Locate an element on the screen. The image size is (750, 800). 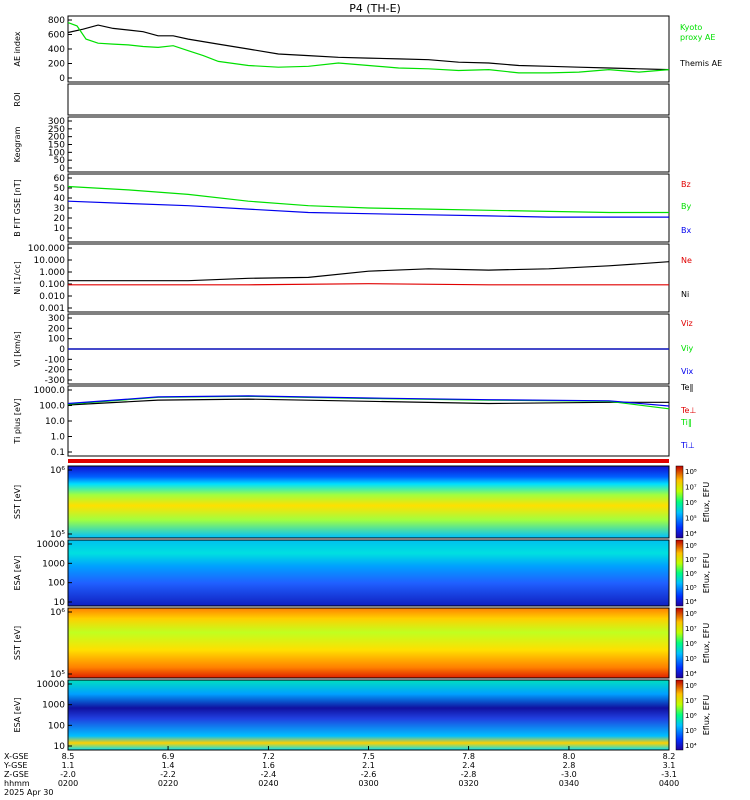
sst-e-colorbar-tick: 10⁶ is located at coordinates (691, 503).